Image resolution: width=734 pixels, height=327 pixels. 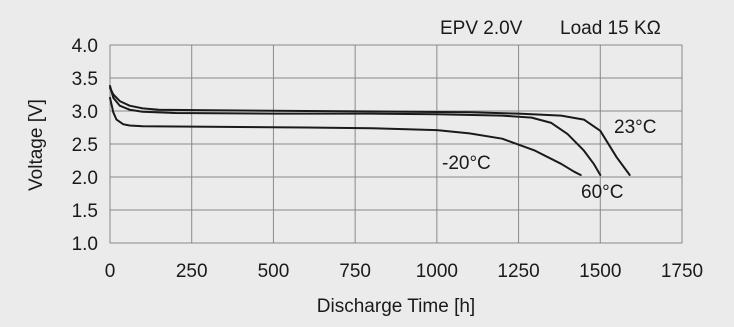 What do you see at coordinates (85, 112) in the screenshot?
I see `y-tick-label: 3.0` at bounding box center [85, 112].